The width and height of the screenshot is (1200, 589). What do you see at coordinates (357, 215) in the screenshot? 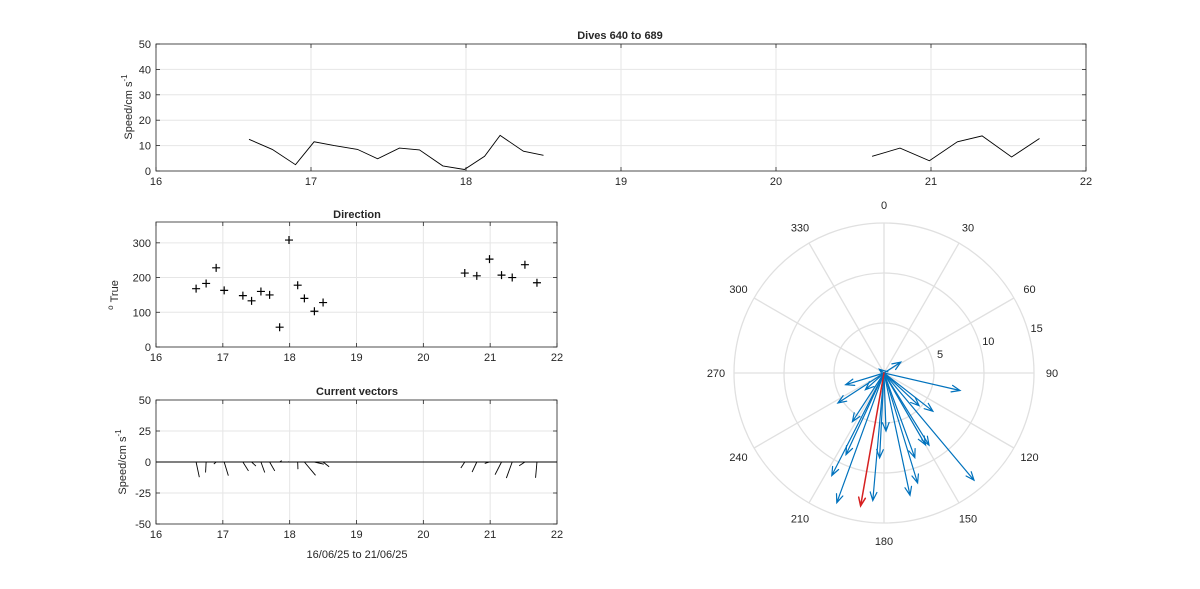
I see `direction-title: Direction` at bounding box center [357, 215].